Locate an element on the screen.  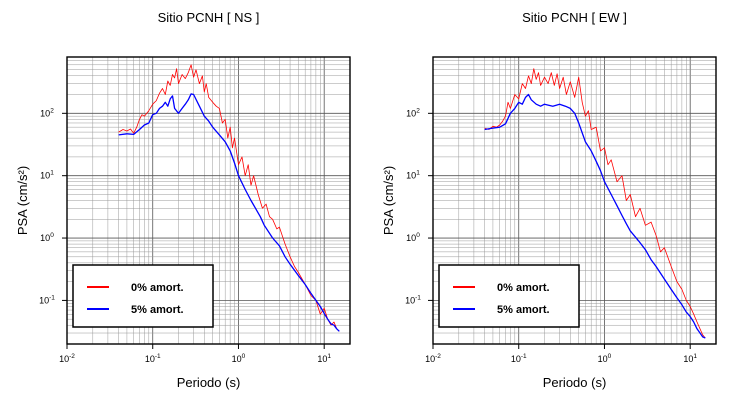
chart-title: Sitio PCNH [ EW ] is located at coordinates (574, 17).